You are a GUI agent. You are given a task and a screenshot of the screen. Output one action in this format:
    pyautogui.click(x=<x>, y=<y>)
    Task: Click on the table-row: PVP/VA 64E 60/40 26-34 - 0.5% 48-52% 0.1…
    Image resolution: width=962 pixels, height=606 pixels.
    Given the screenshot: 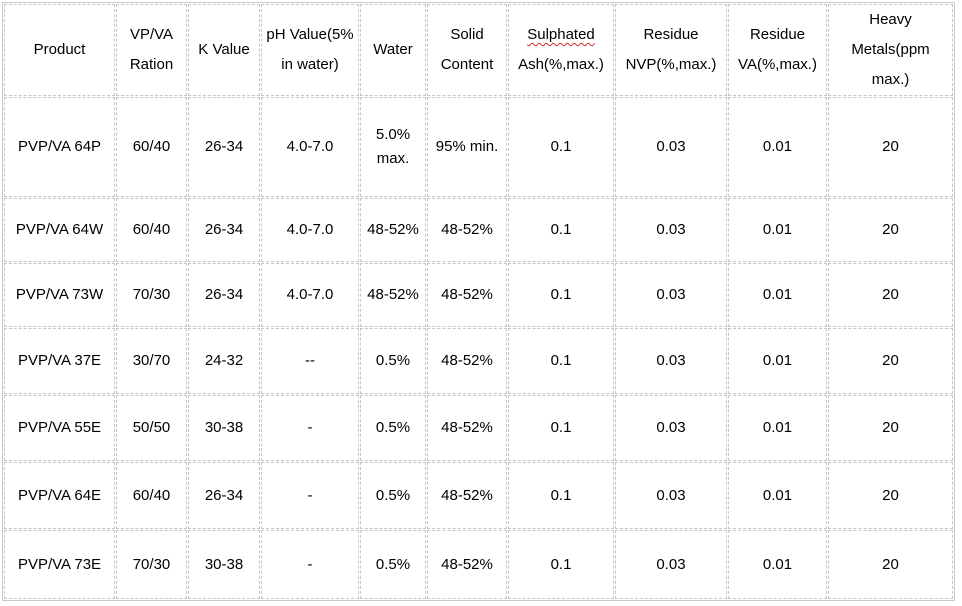 What is the action you would take?
    pyautogui.click(x=478, y=495)
    